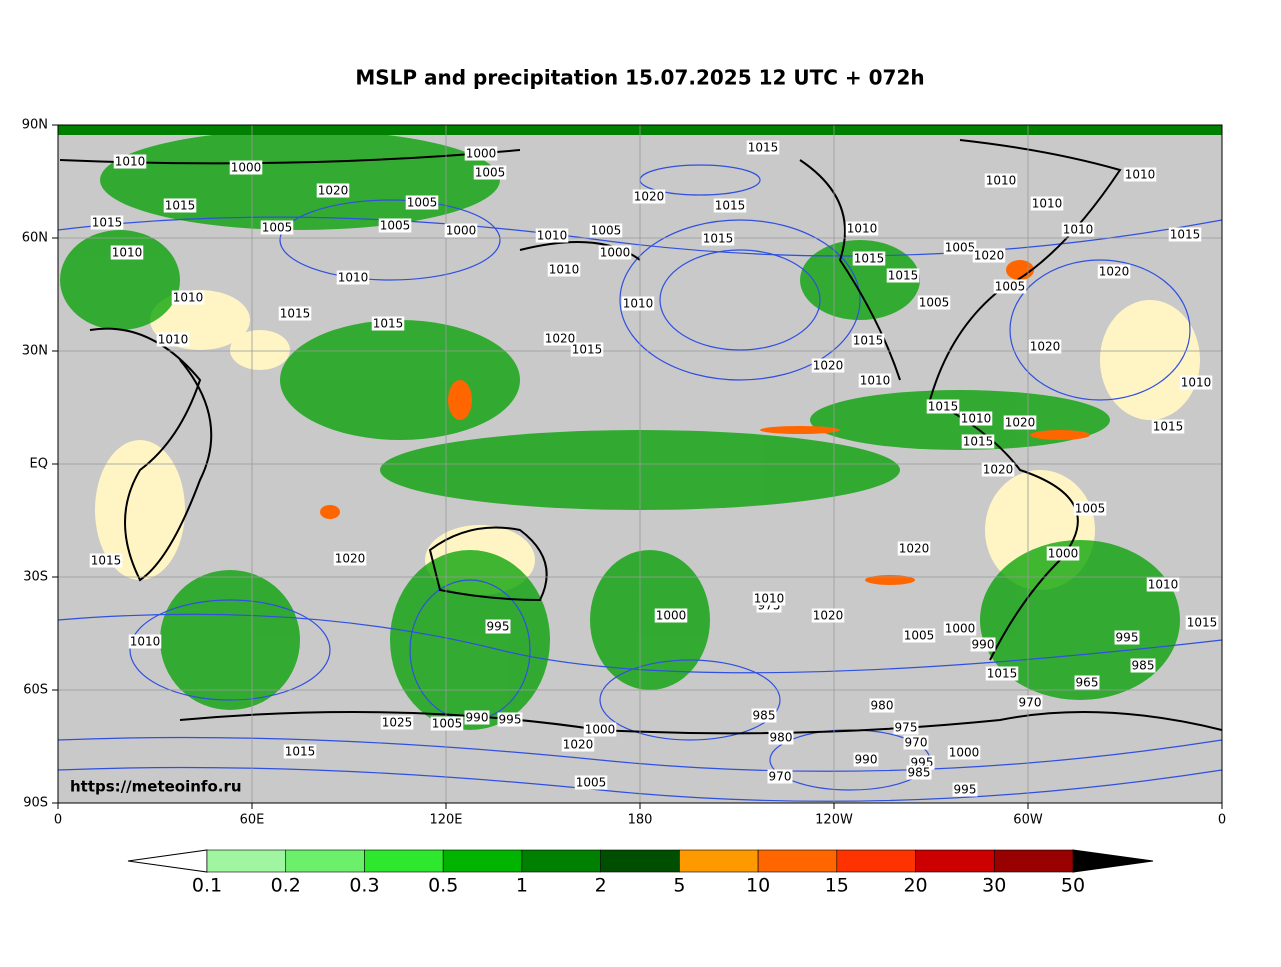  Describe the element at coordinates (758, 886) in the screenshot. I see `colorbar-label: 10` at that location.